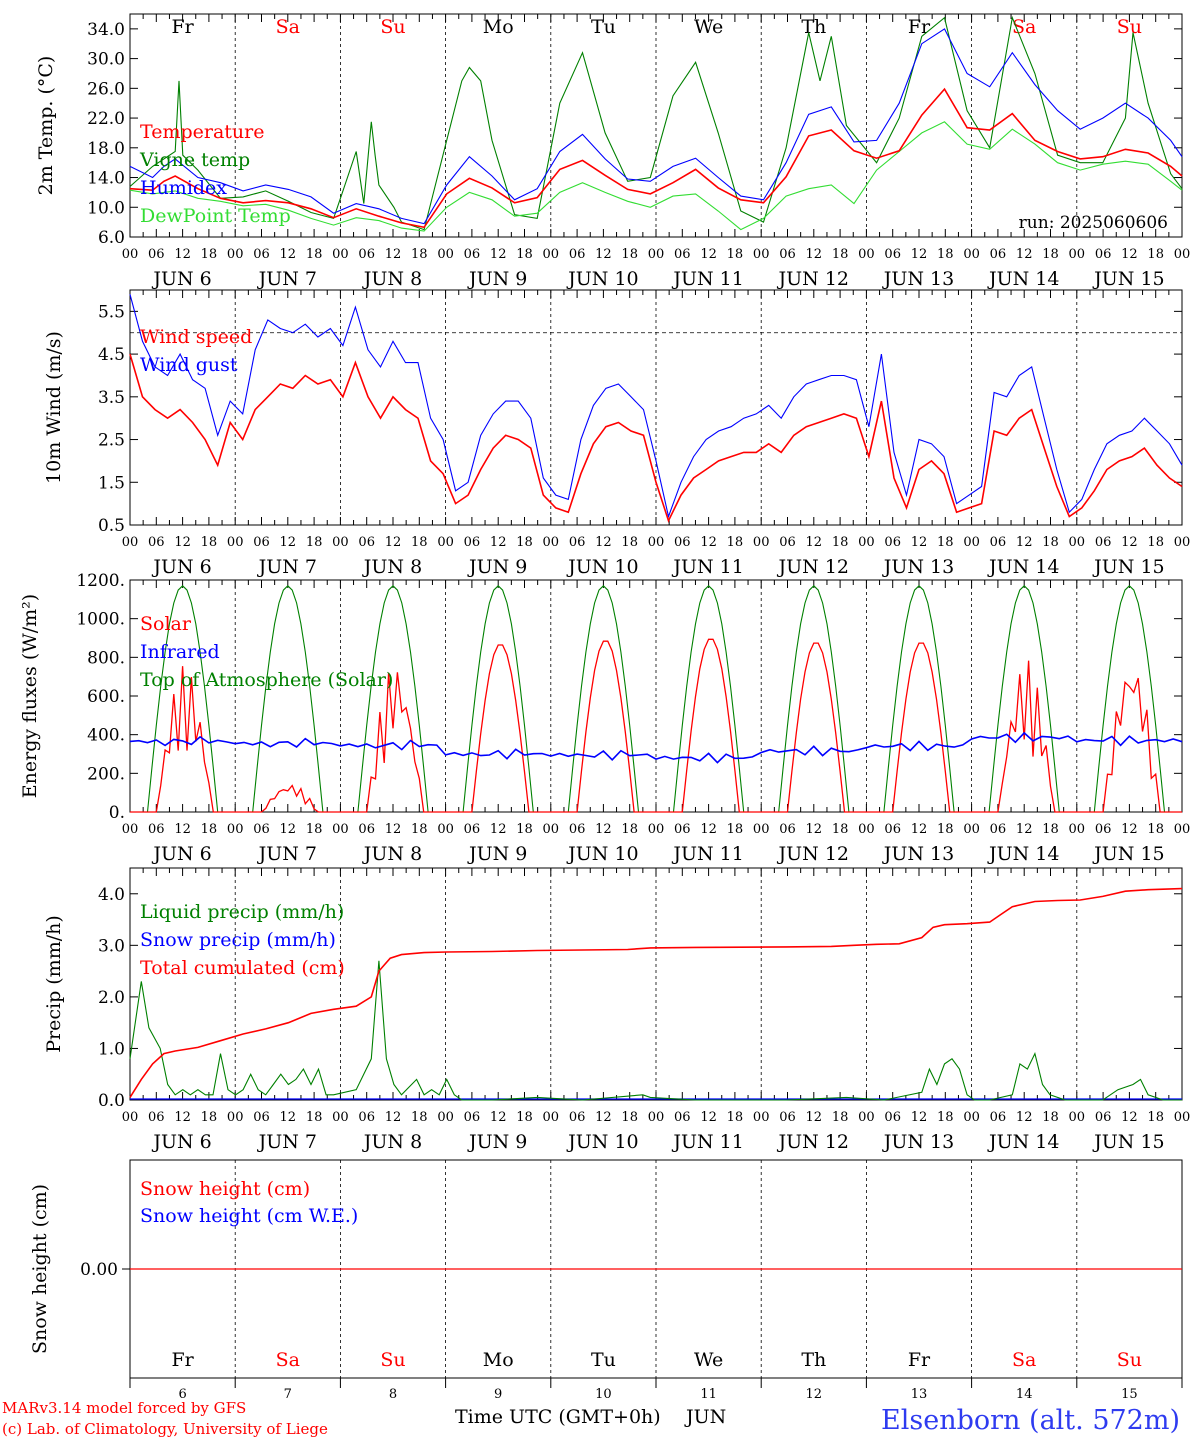 This screenshot has height=1440, width=1194. I want to click on y-tick-label: 1.5, so click(111, 483).